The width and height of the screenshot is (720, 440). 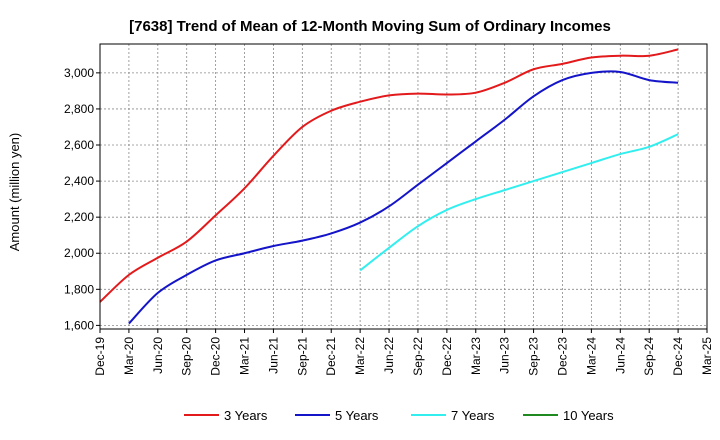 What do you see at coordinates (649, 356) in the screenshot?
I see `x-tick-label: Sep-24` at bounding box center [649, 356].